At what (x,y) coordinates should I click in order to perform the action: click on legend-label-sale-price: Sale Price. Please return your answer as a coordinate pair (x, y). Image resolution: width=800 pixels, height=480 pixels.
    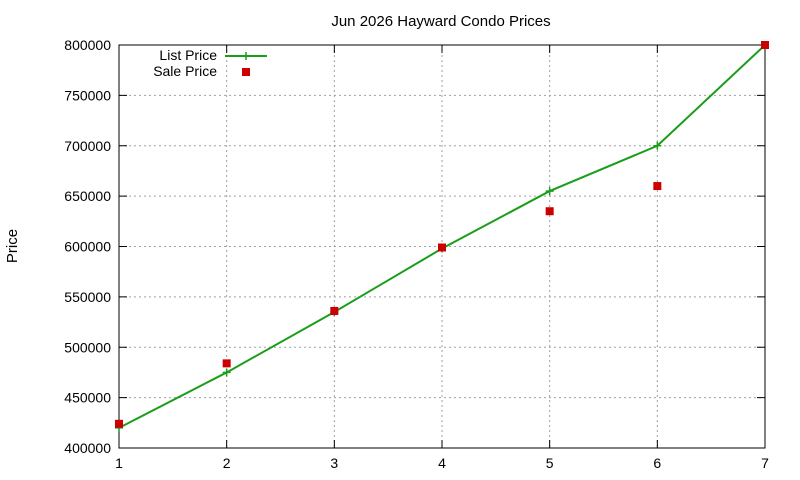
    Looking at the image, I should click on (185, 71).